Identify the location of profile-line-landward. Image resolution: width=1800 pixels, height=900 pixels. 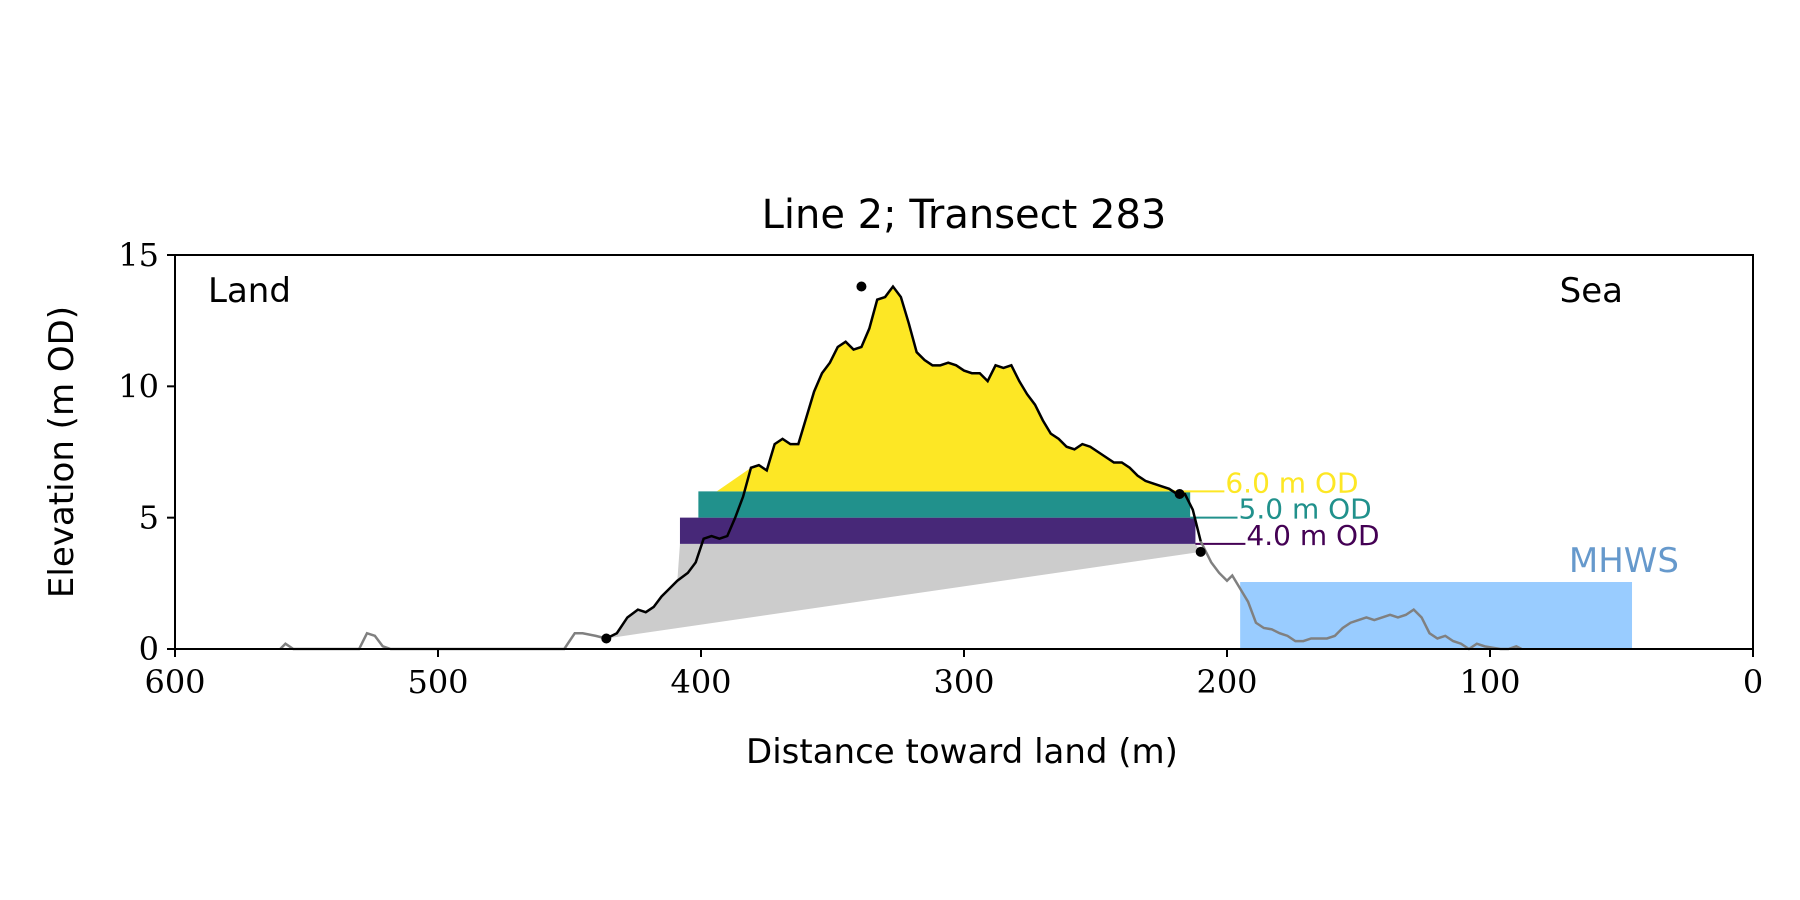
(443, 641).